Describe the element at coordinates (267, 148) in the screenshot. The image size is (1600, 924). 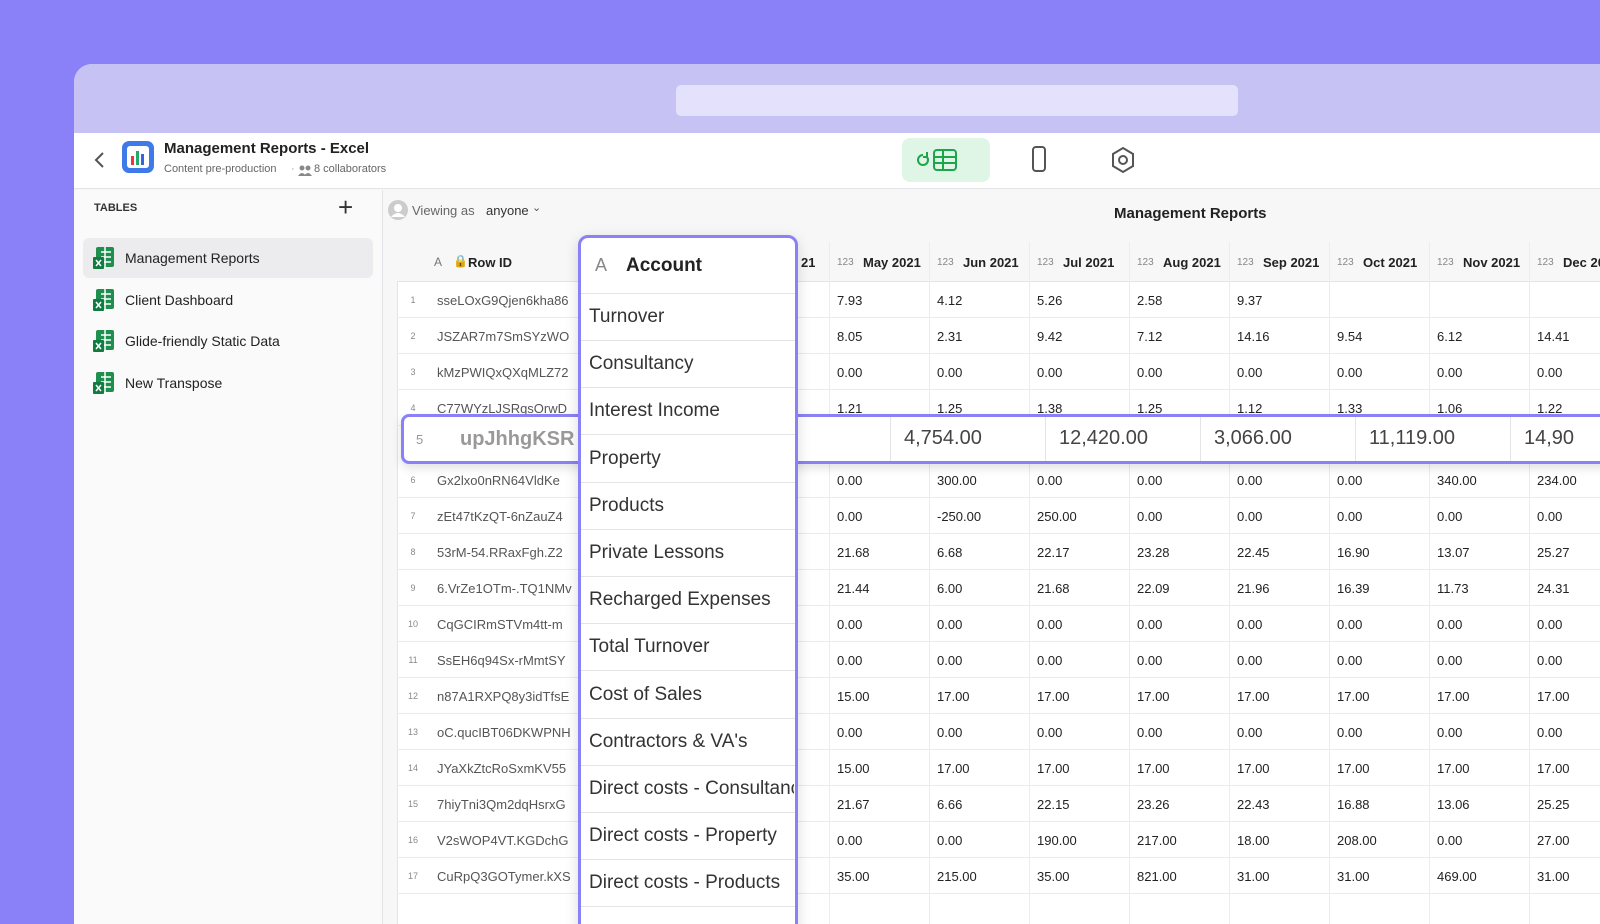
I see `app-title: Management Reports - Excel` at that location.